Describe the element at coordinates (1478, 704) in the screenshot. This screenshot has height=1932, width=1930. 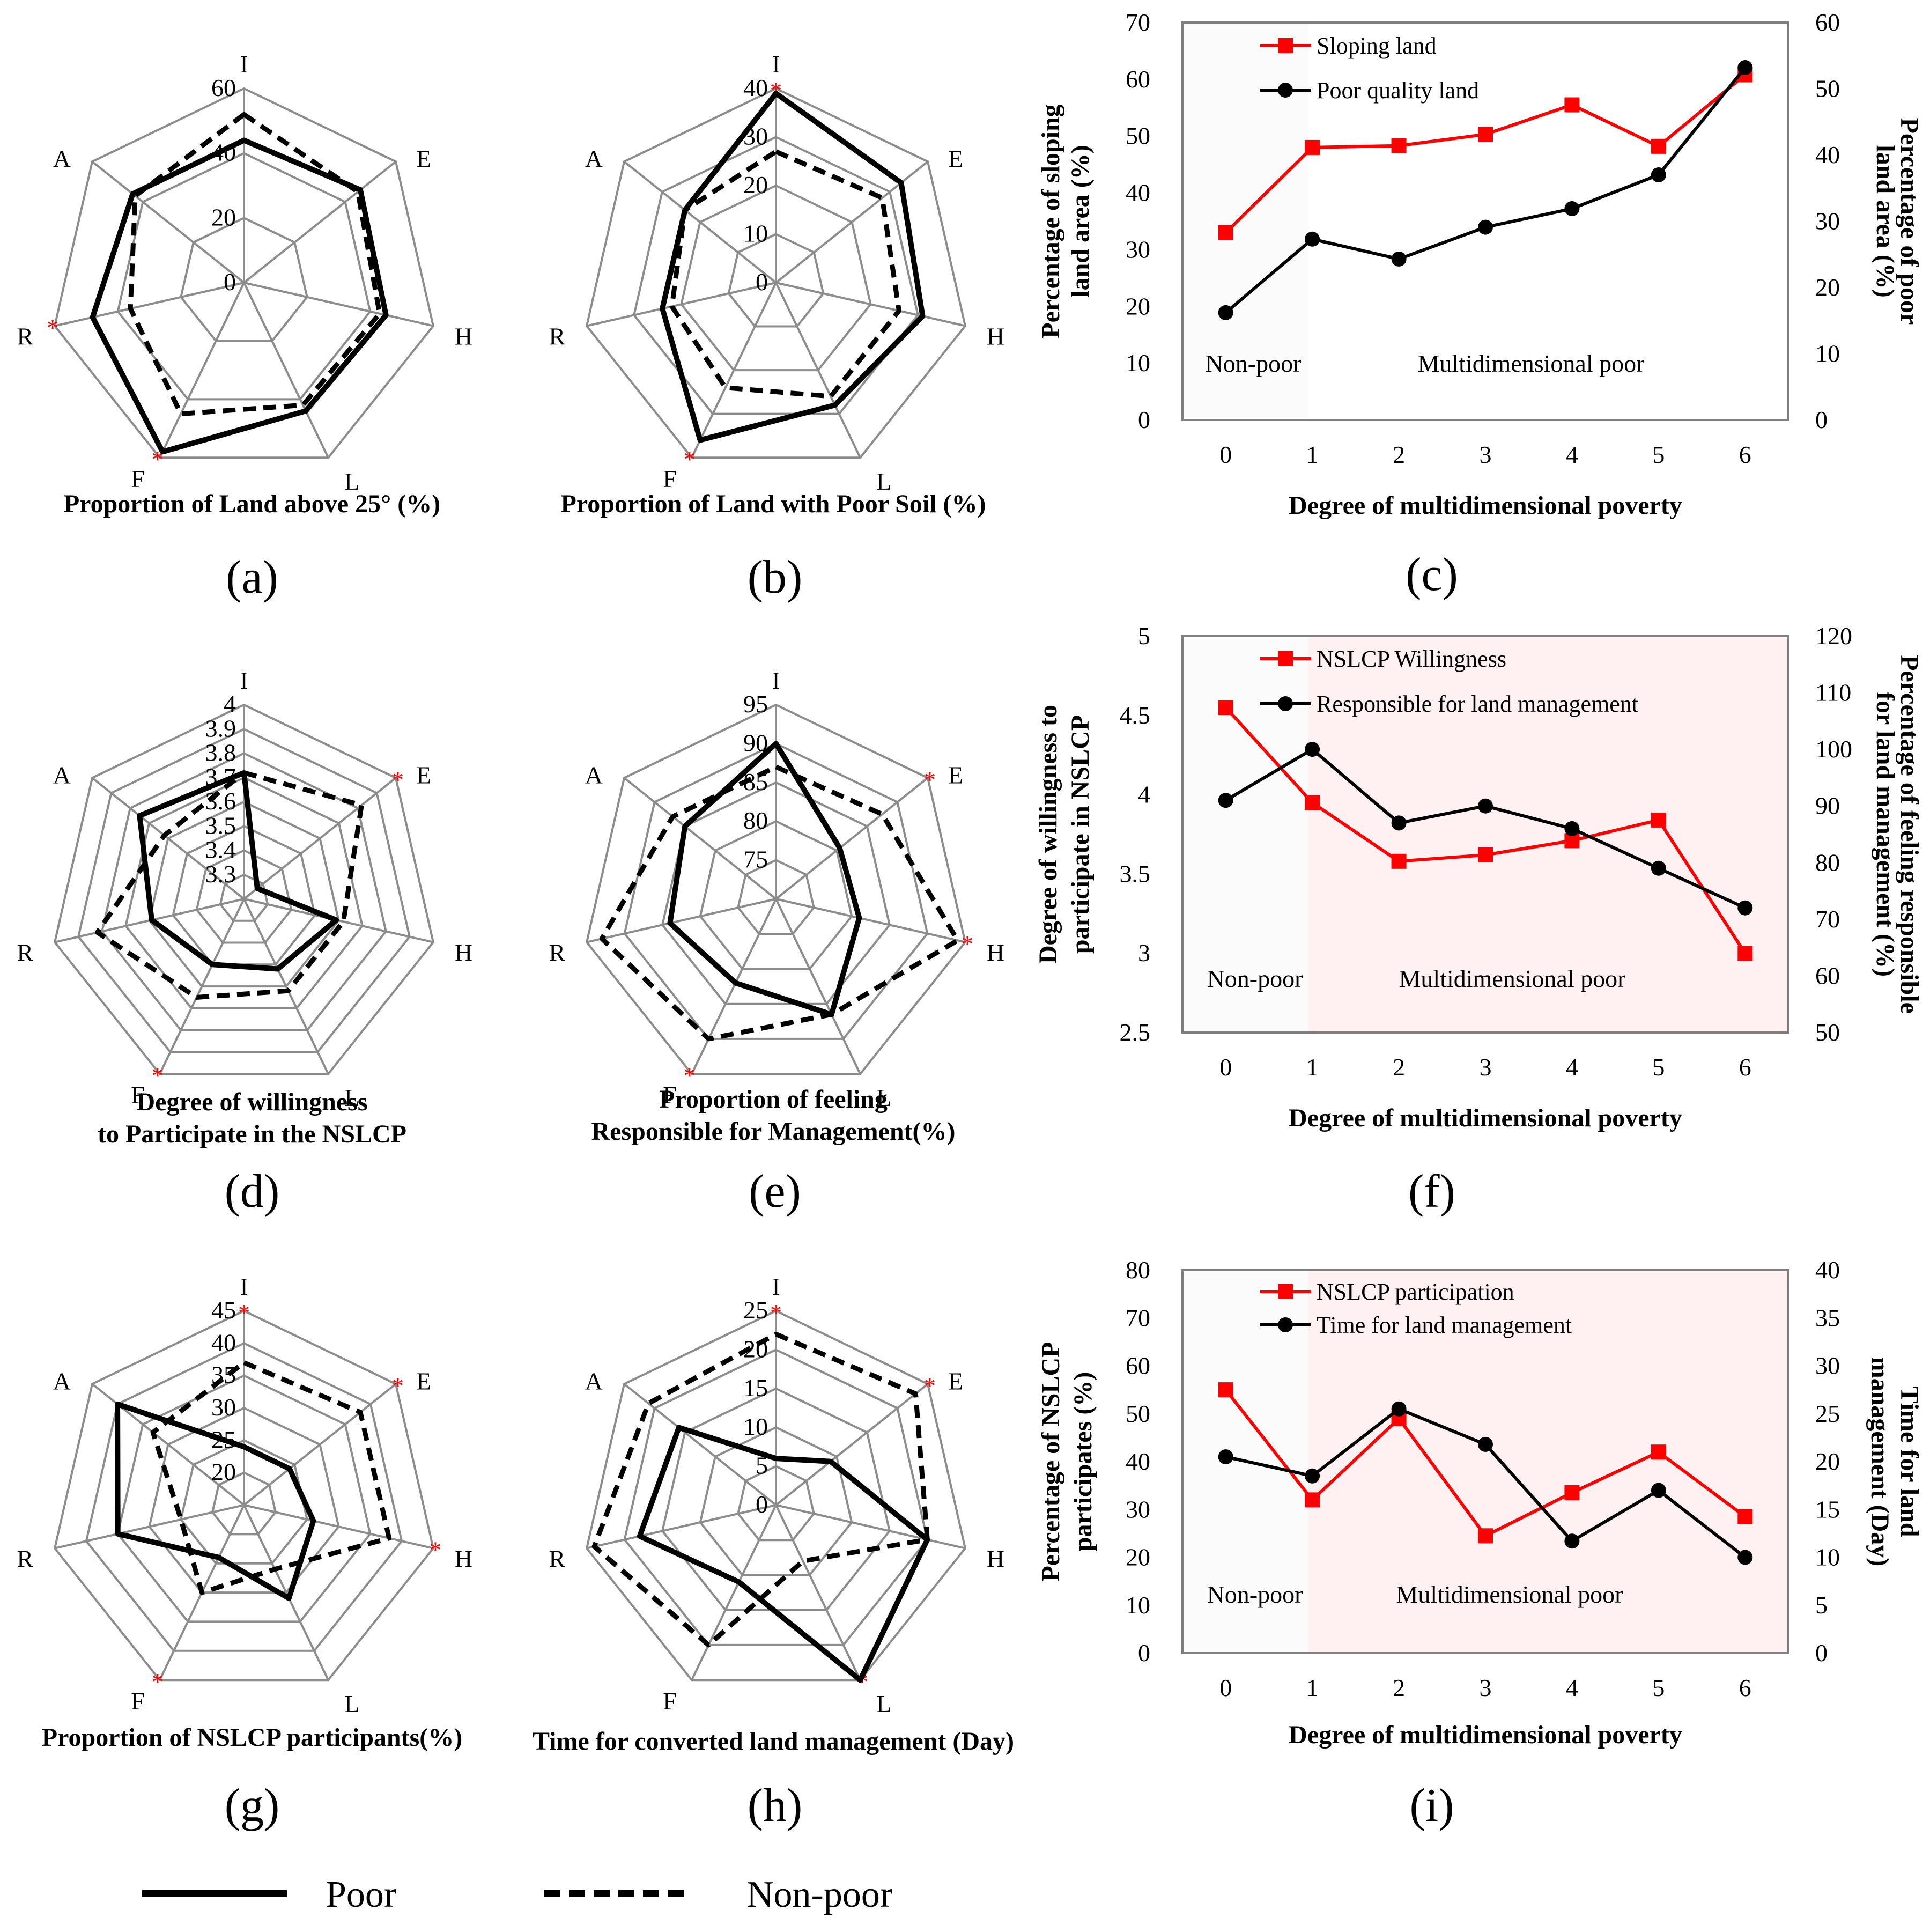
I see `legend-label: Responsible for land management` at that location.